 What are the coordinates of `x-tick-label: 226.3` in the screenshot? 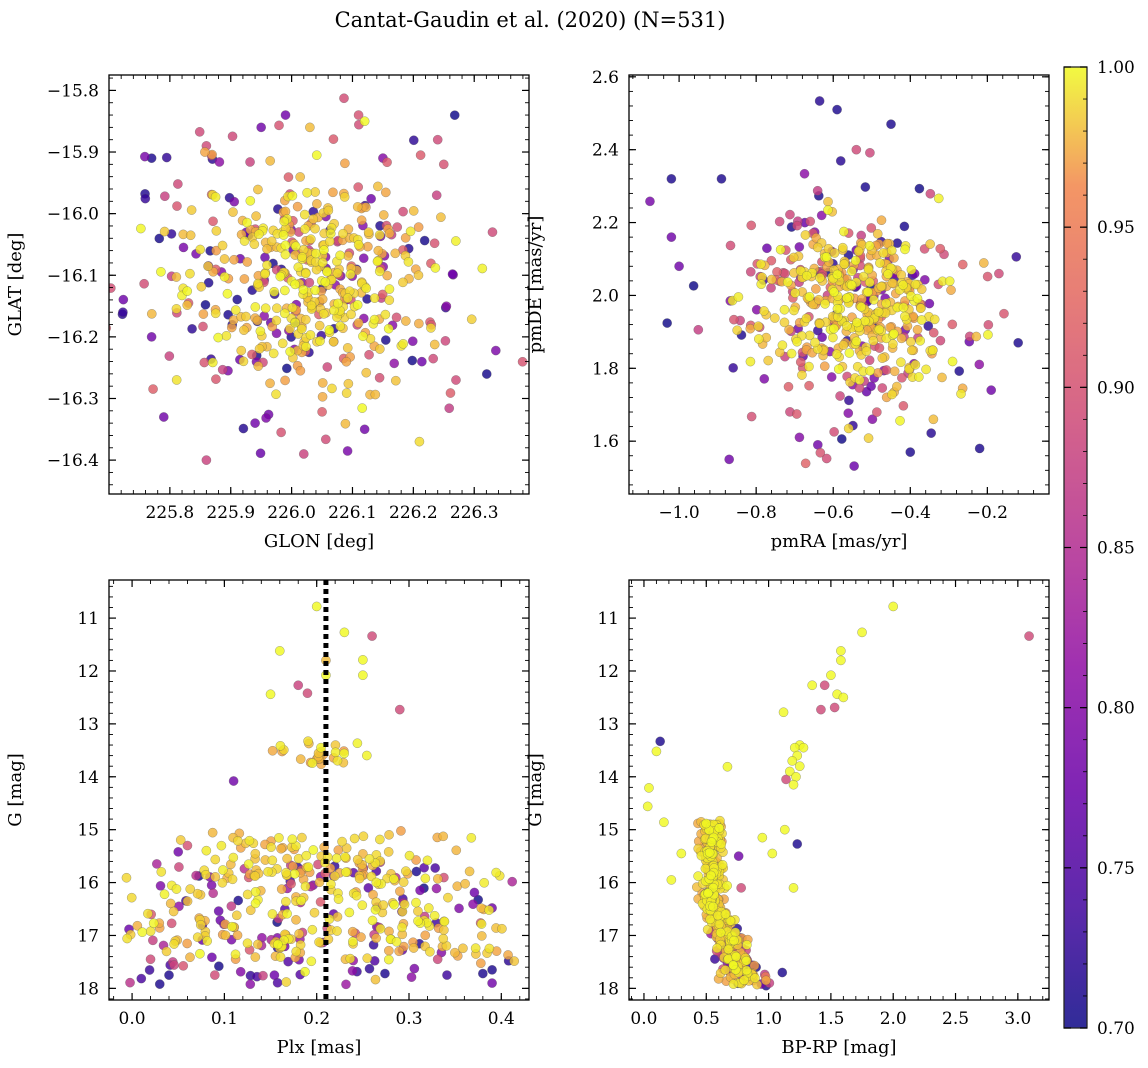 It's located at (474, 513).